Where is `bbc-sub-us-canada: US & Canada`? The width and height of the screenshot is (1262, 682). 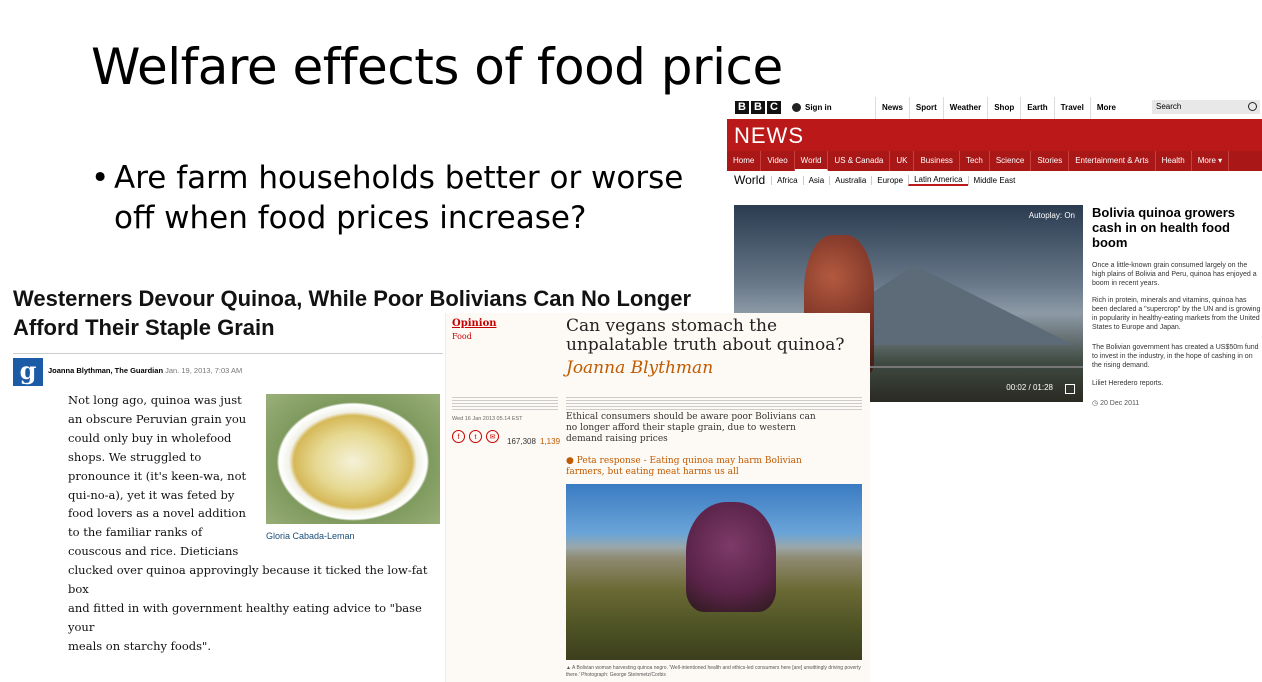 bbc-sub-us-canada: US & Canada is located at coordinates (859, 161).